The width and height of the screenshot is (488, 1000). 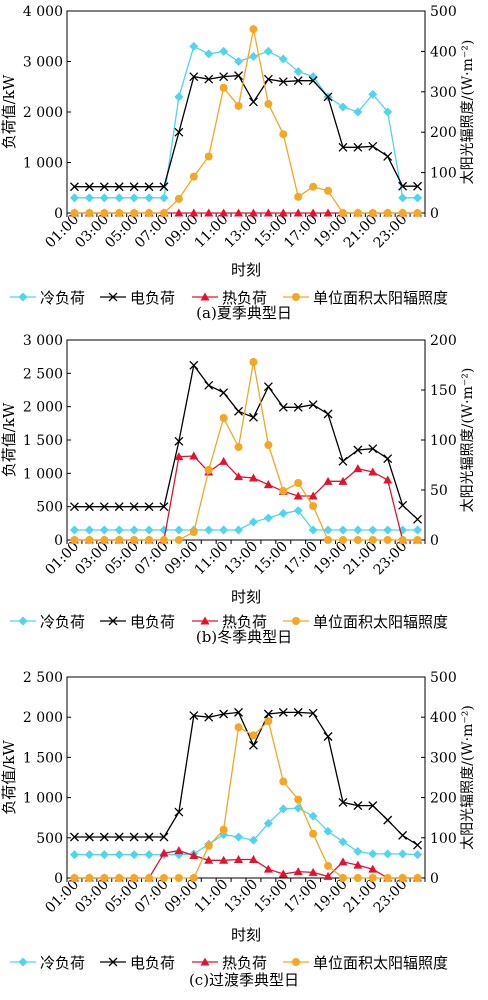 What do you see at coordinates (246, 520) in the screenshot?
I see `series-line` at bounding box center [246, 520].